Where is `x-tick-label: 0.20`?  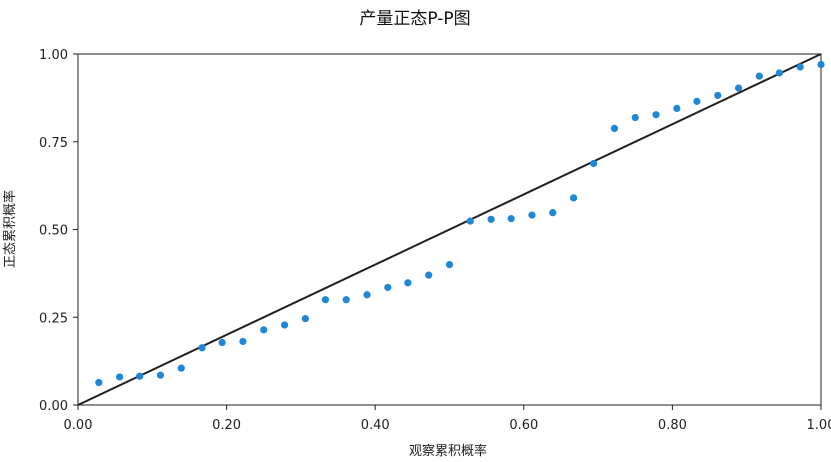 x-tick-label: 0.20 is located at coordinates (226, 425).